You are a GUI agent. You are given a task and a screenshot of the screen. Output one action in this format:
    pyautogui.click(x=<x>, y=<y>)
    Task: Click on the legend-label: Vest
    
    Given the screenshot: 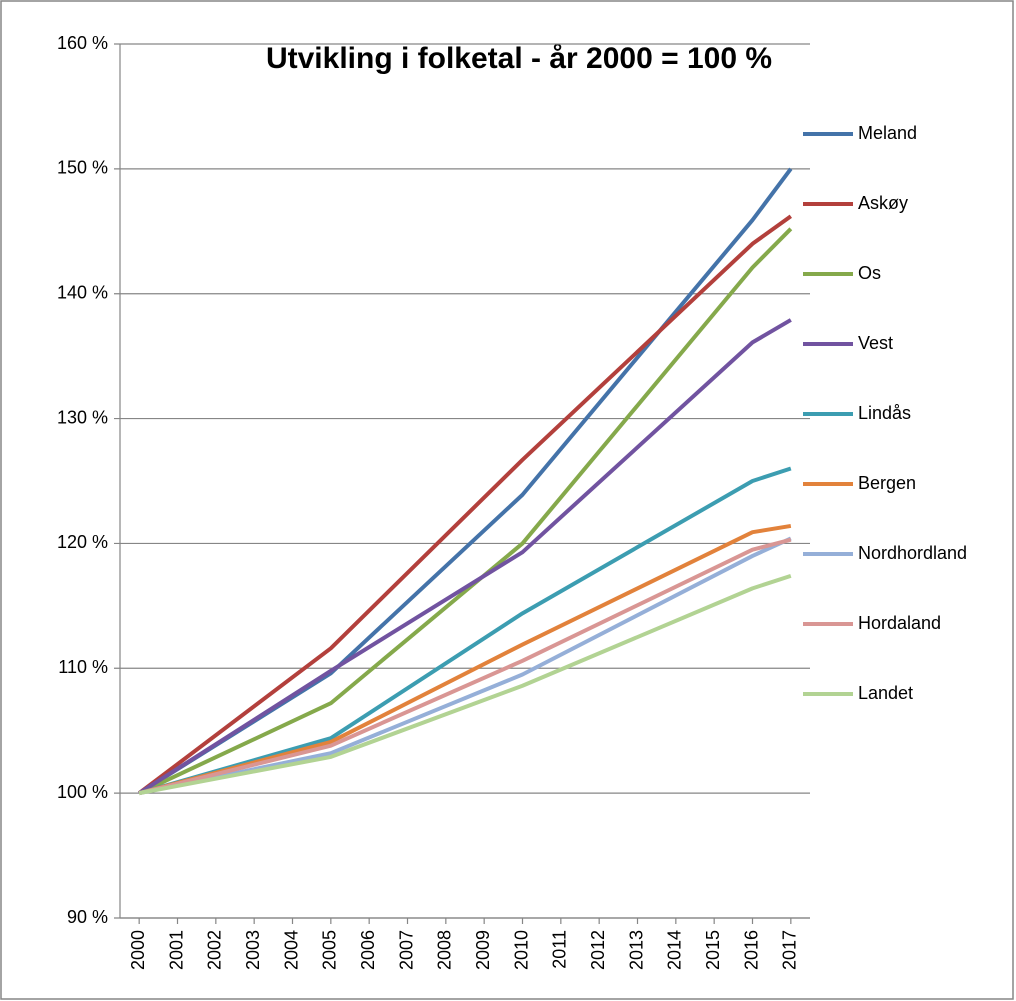 What is the action you would take?
    pyautogui.click(x=875, y=343)
    